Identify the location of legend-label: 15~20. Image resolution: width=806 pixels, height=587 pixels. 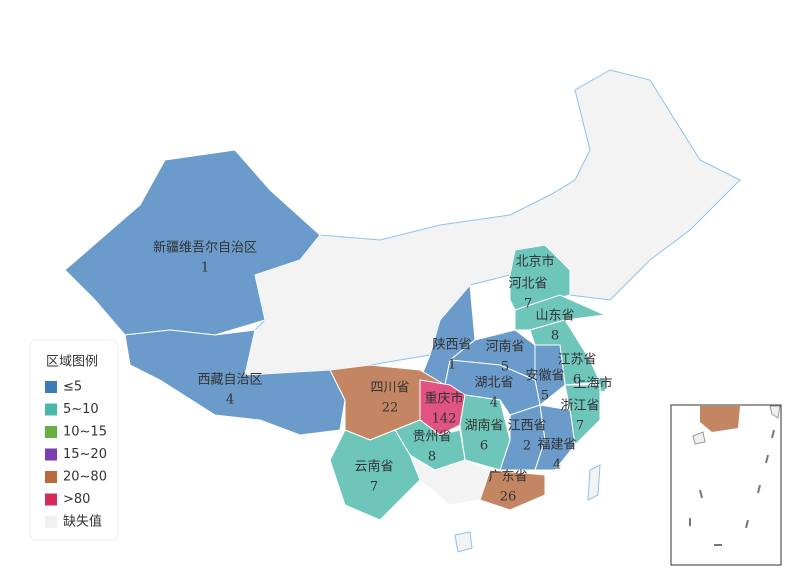
(85, 454).